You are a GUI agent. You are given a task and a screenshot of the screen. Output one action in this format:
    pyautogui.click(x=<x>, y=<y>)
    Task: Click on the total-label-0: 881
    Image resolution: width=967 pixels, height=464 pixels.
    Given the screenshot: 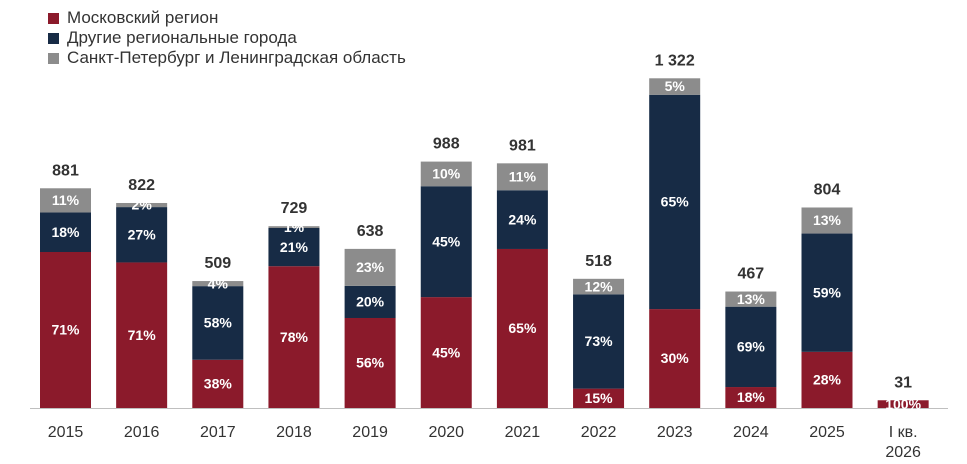 What is the action you would take?
    pyautogui.click(x=65, y=170)
    